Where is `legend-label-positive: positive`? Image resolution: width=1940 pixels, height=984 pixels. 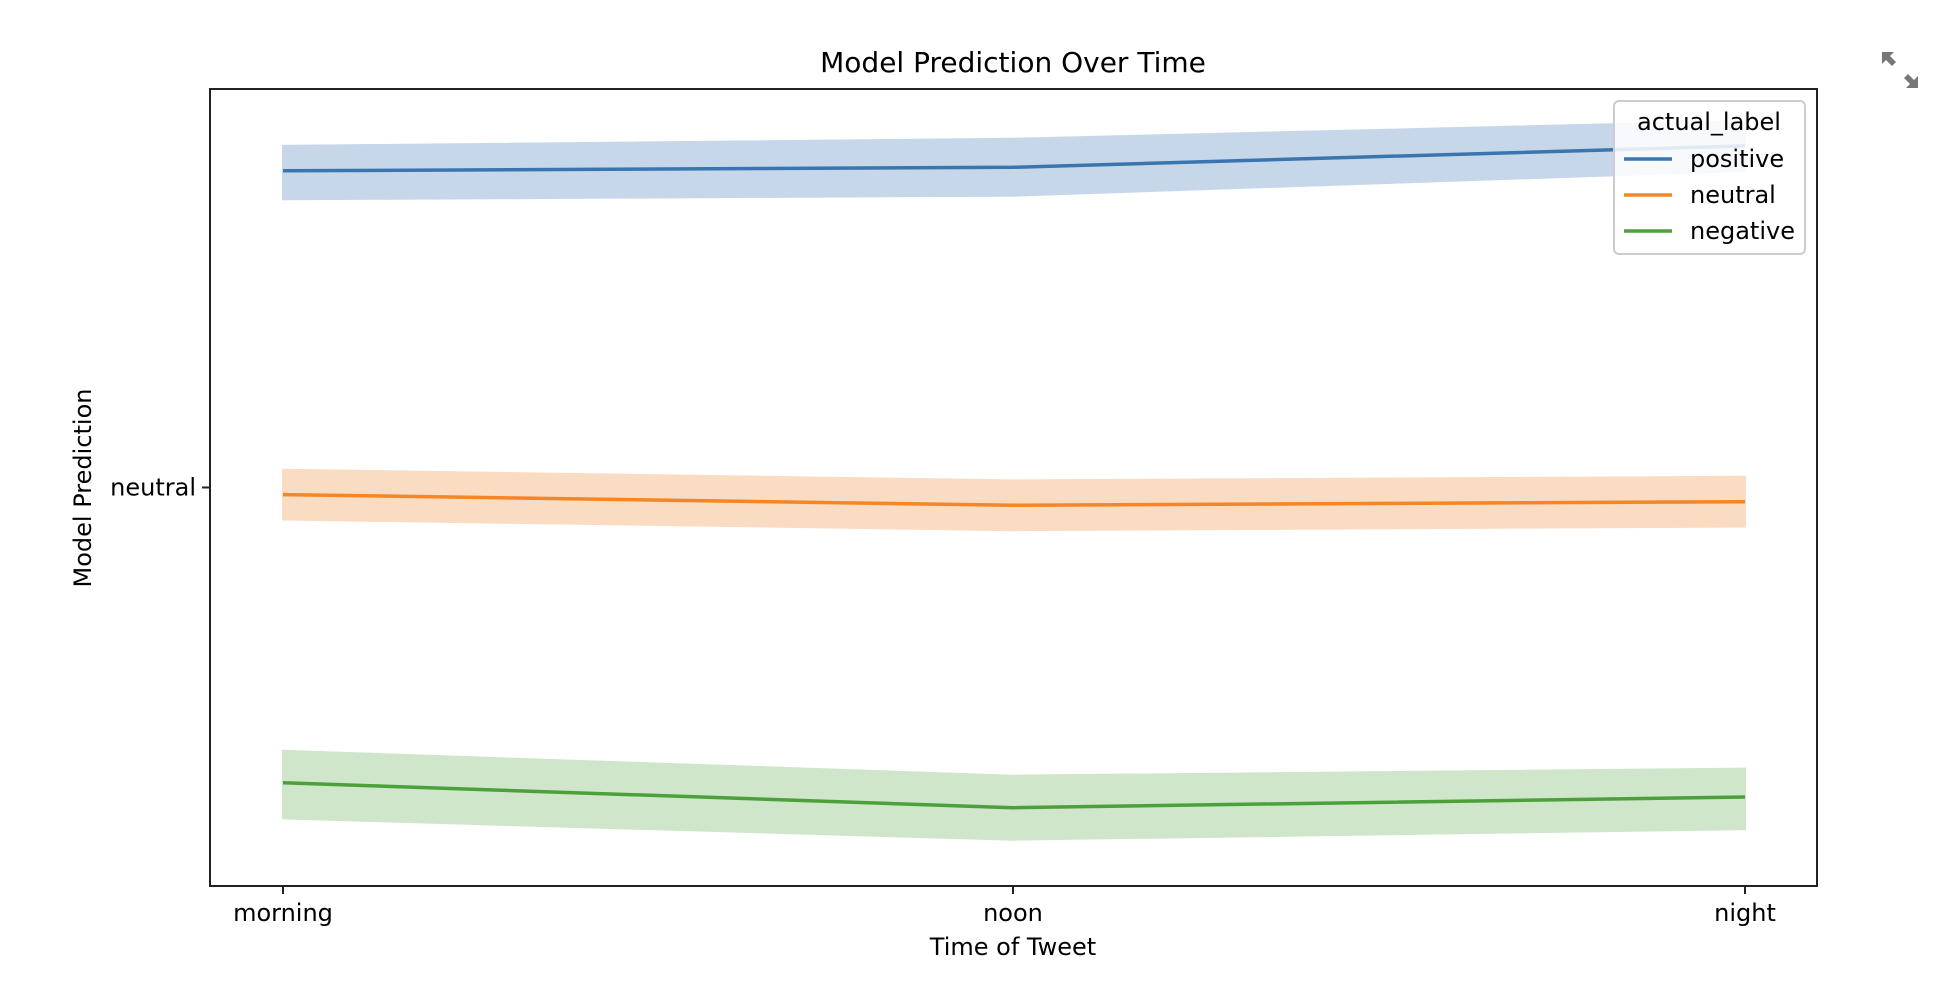
legend-label-positive: positive is located at coordinates (1737, 159).